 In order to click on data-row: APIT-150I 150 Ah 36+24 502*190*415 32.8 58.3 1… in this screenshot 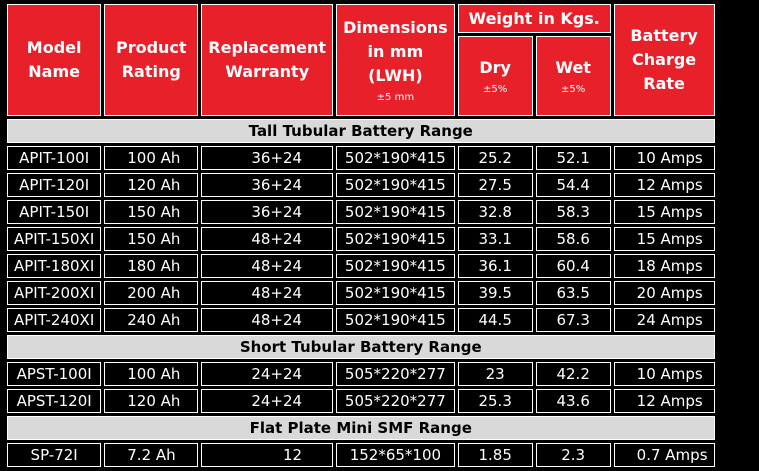, I will do `click(361, 212)`.